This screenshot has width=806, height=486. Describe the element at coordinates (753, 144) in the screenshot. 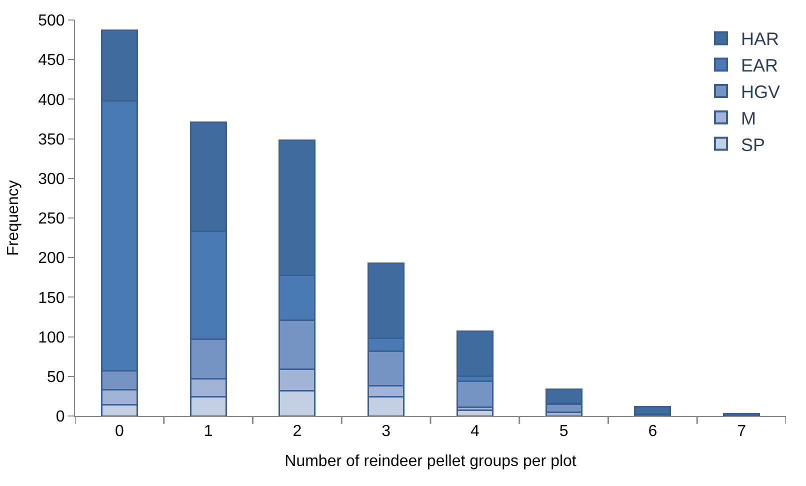

I see `legend-label: SP` at that location.